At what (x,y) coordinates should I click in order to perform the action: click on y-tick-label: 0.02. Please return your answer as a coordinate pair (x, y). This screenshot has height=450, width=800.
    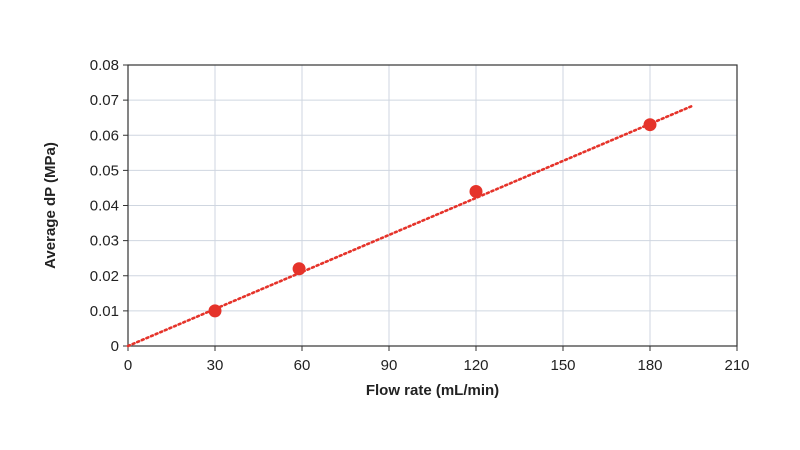
    Looking at the image, I should click on (104, 276).